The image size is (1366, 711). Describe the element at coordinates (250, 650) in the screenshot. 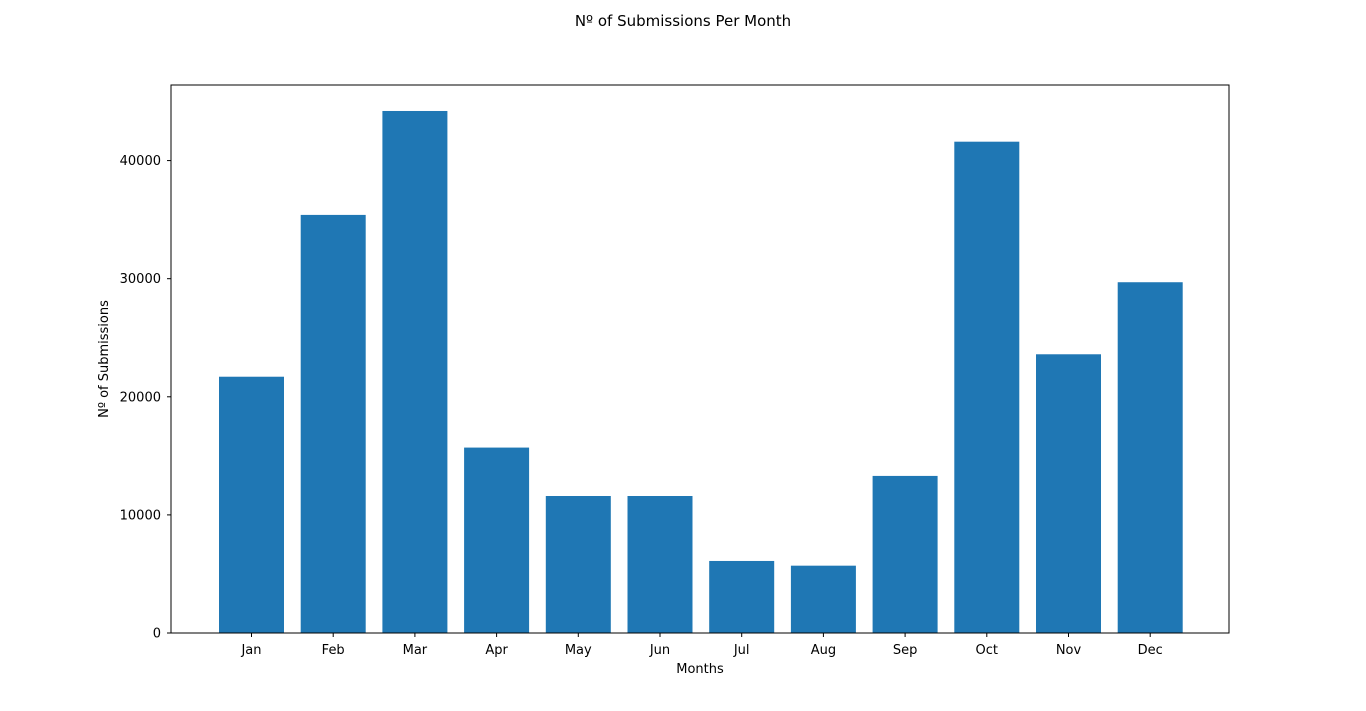

I see `x-tick-label: Jan` at that location.